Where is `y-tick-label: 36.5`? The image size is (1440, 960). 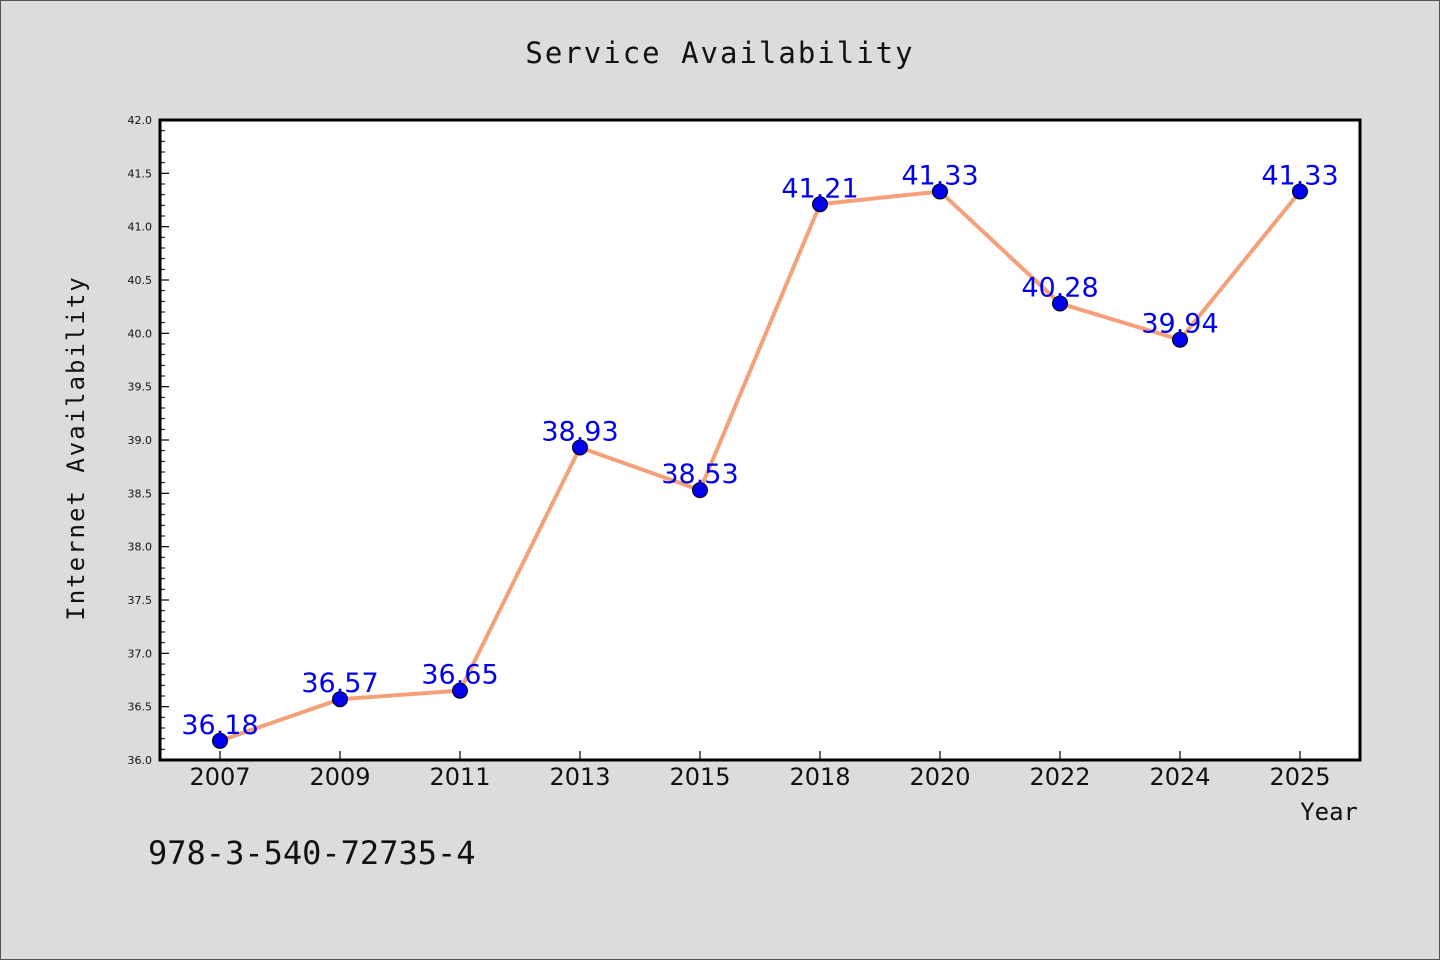
y-tick-label: 36.5 is located at coordinates (140, 707).